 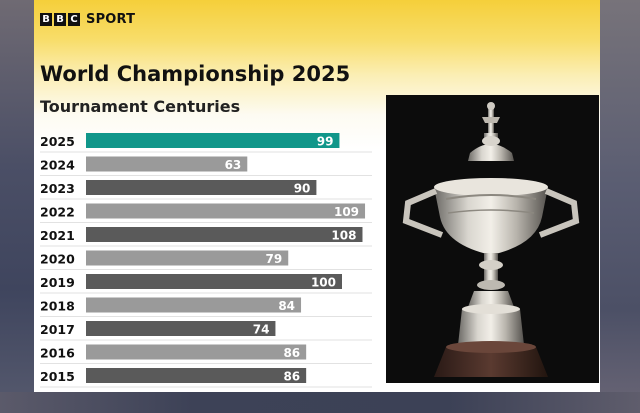 What do you see at coordinates (195, 74) in the screenshot?
I see `chart-title: World Championship 2025` at bounding box center [195, 74].